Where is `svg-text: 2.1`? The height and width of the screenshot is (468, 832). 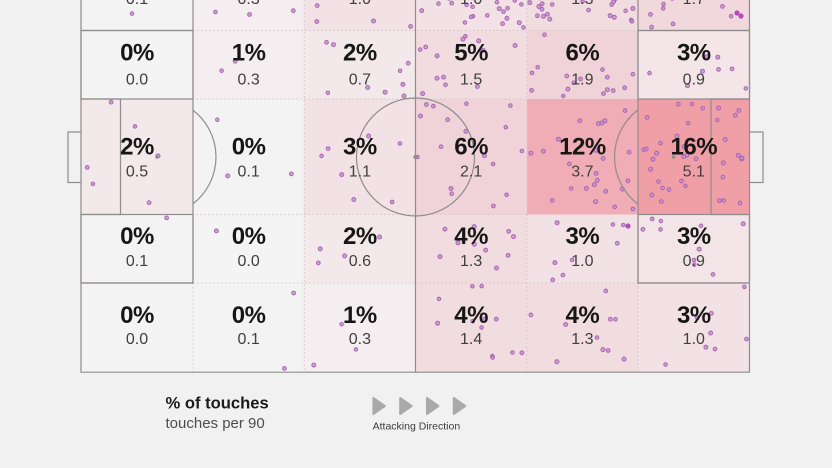 svg-text: 2.1 is located at coordinates (471, 172).